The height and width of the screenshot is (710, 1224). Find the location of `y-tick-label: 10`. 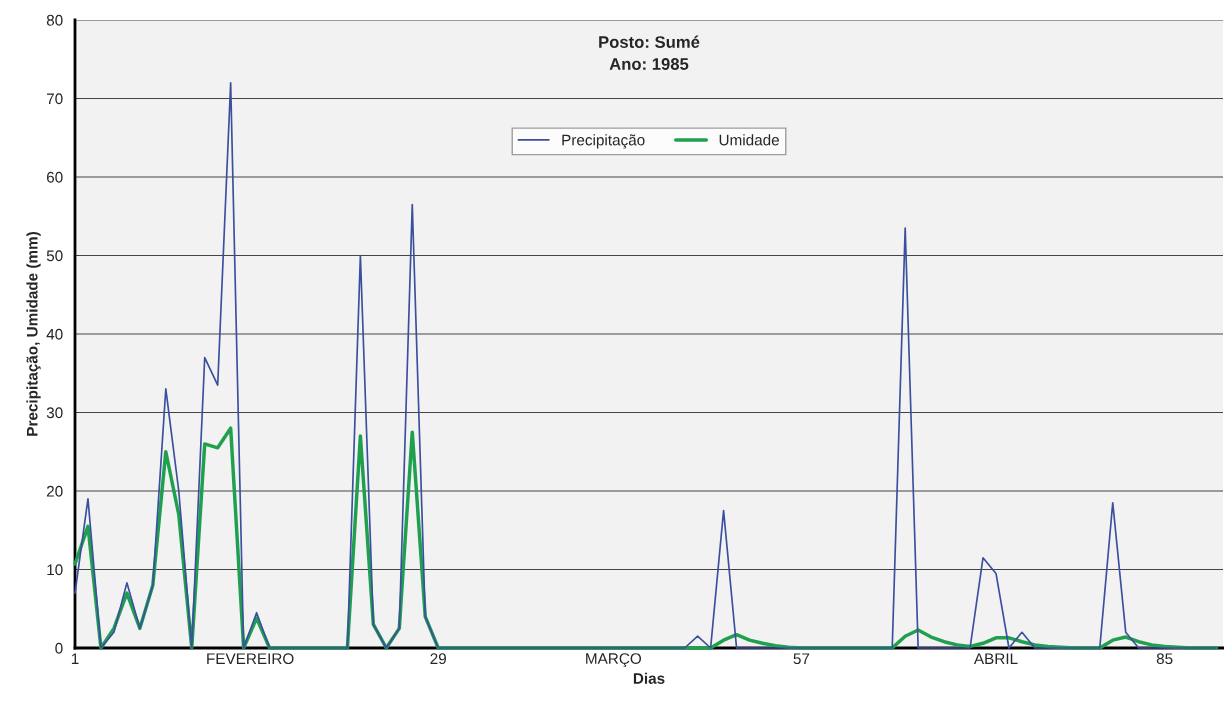

y-tick-label: 10 is located at coordinates (55, 570).